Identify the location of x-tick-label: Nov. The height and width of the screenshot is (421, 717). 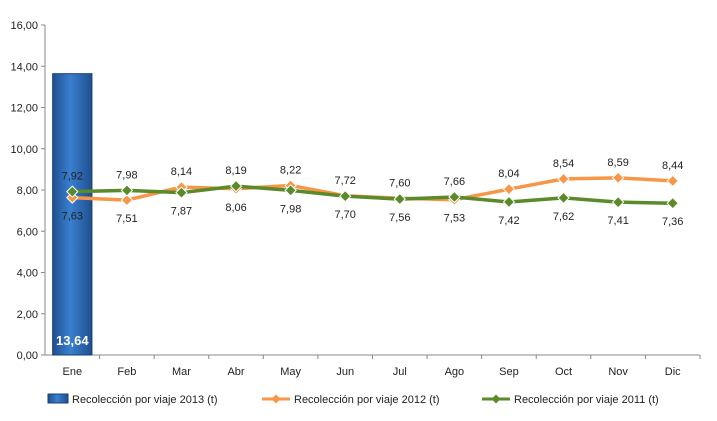
(618, 372).